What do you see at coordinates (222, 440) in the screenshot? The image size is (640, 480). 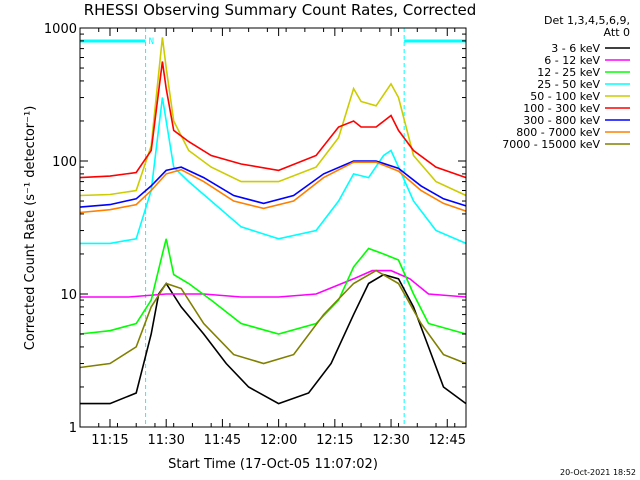 I see `x-tick-label: 11:45` at bounding box center [222, 440].